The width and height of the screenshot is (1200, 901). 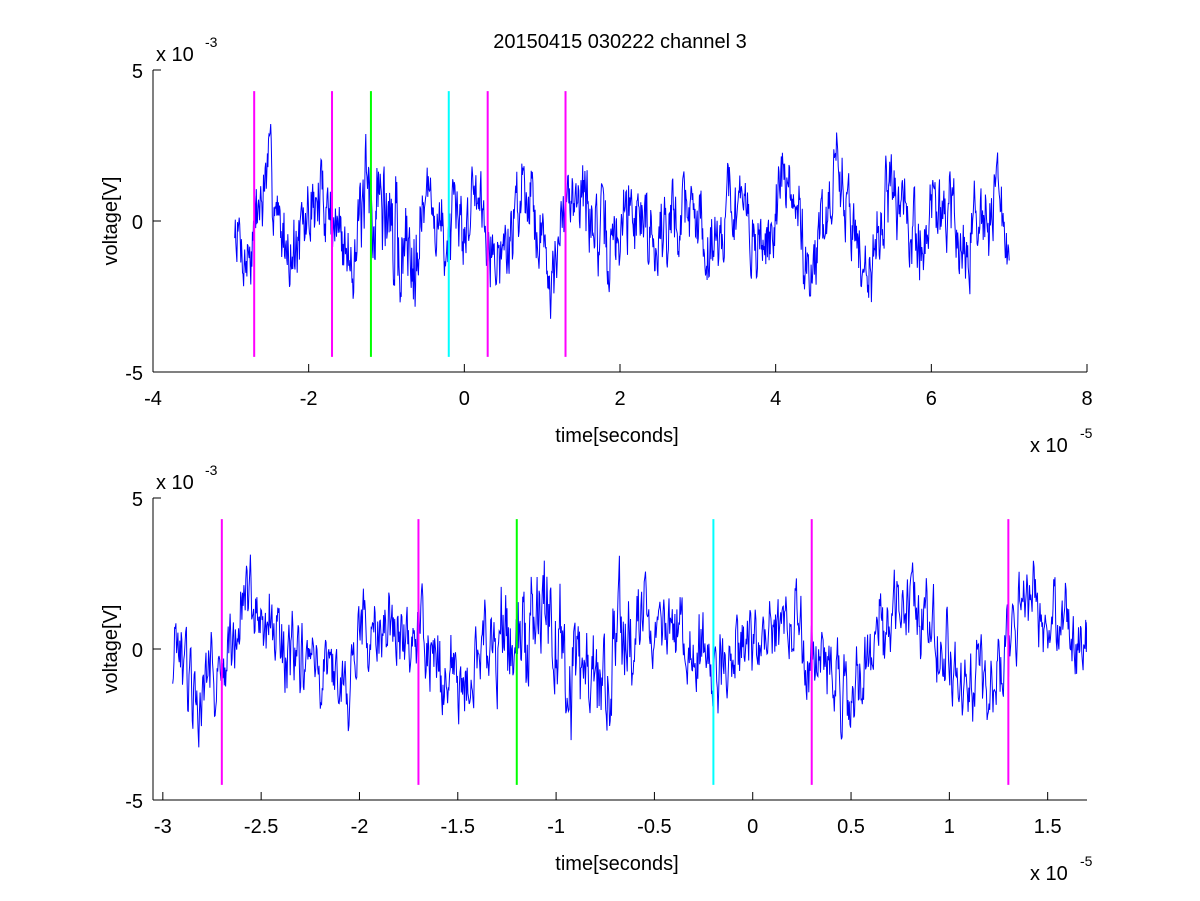 I want to click on x-tick-label: -3, so click(x=163, y=827).